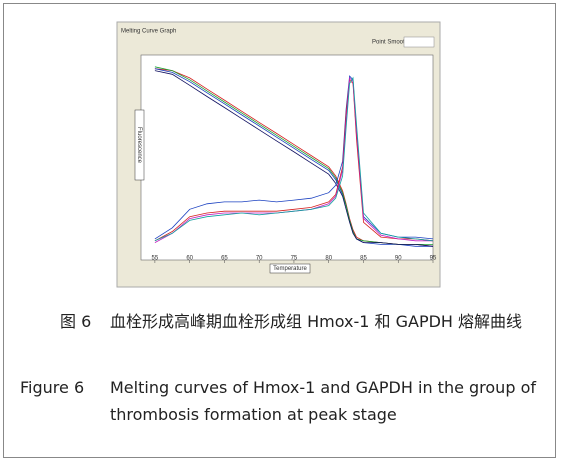  What do you see at coordinates (52, 387) in the screenshot?
I see `caption-en-label: Figure 6` at bounding box center [52, 387].